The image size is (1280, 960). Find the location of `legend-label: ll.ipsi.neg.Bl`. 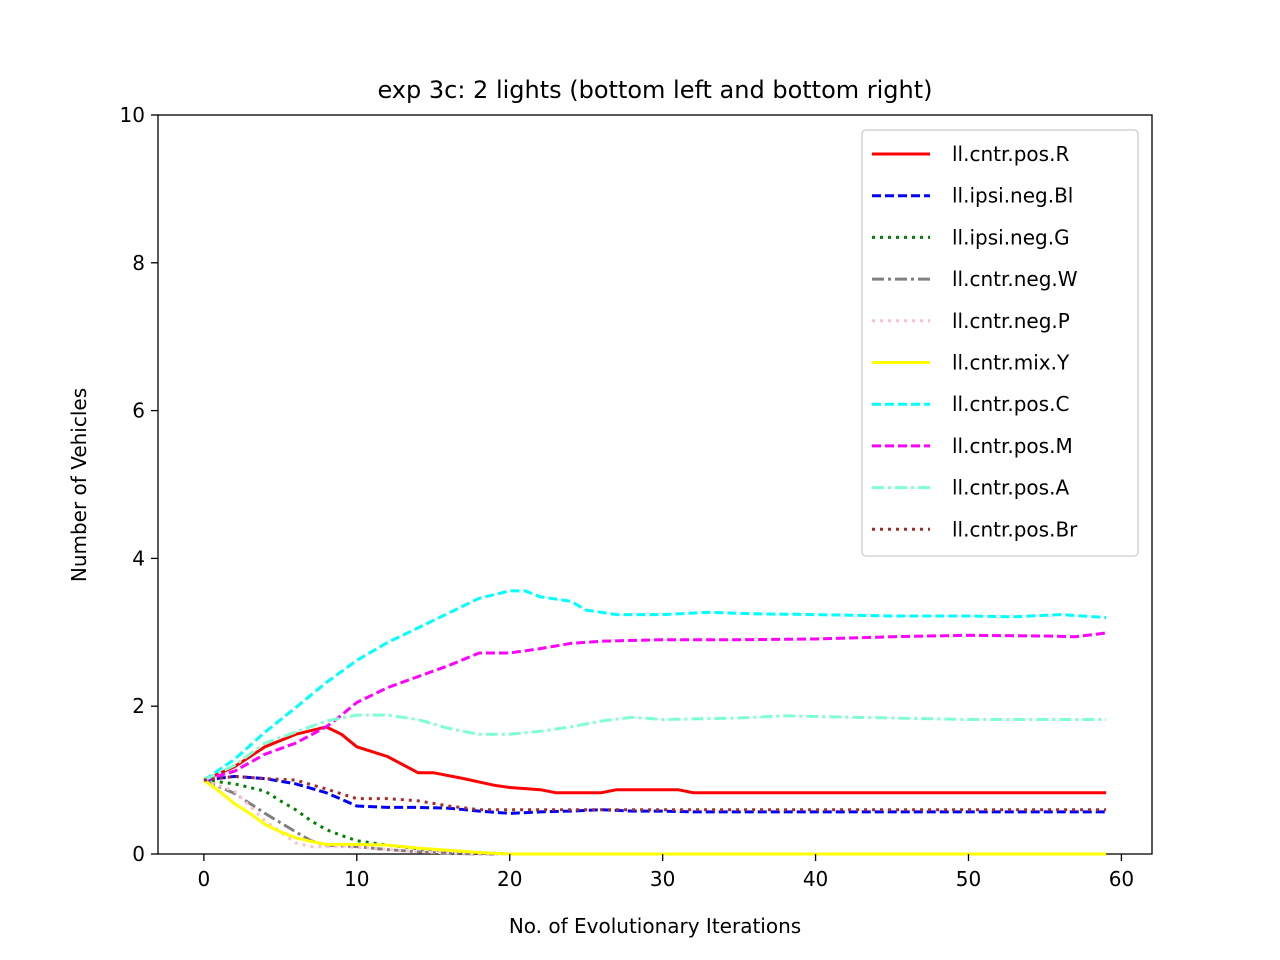

legend-label: ll.ipsi.neg.Bl is located at coordinates (1012, 196).